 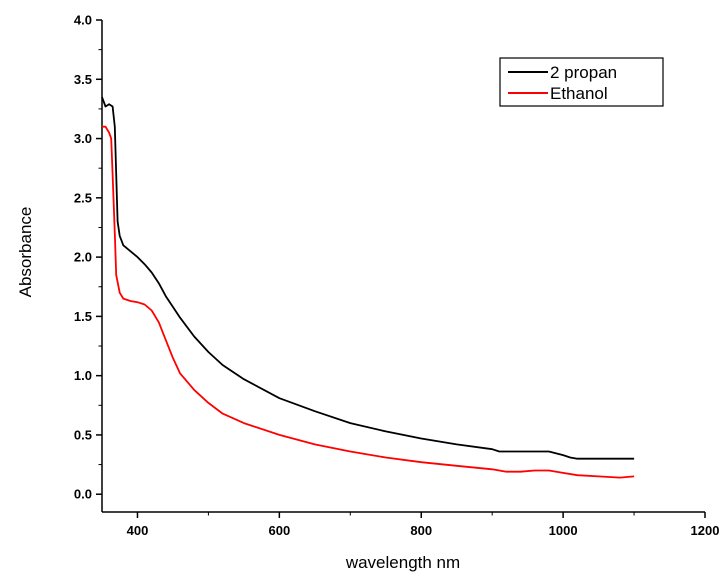 What do you see at coordinates (83, 494) in the screenshot?
I see `y-tick-label: 0.0` at bounding box center [83, 494].